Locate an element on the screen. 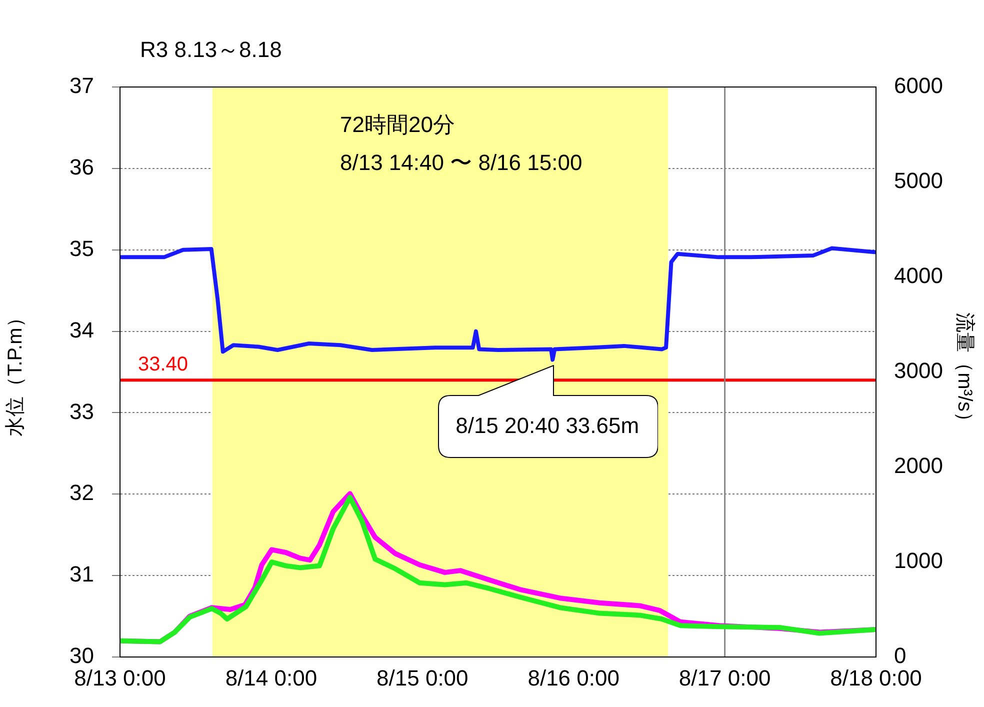 This screenshot has width=984, height=707. callout-box: 8/15 20:40 33.65m is located at coordinates (548, 411).